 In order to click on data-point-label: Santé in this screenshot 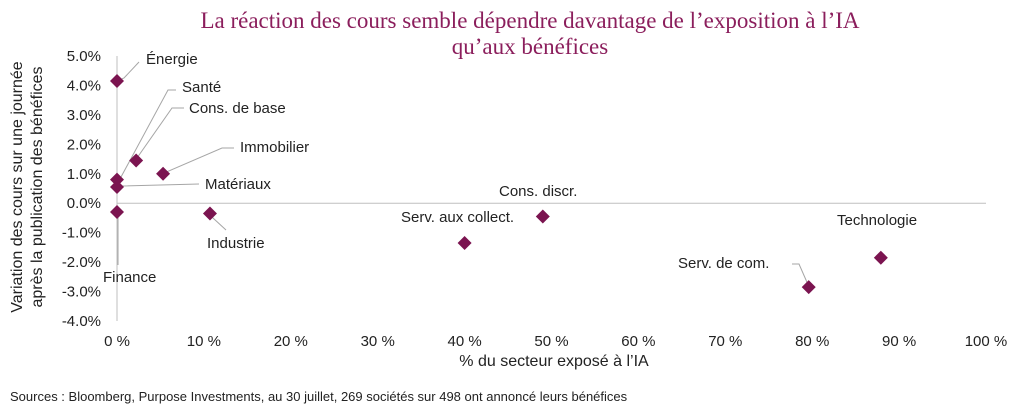, I will do `click(201, 87)`.